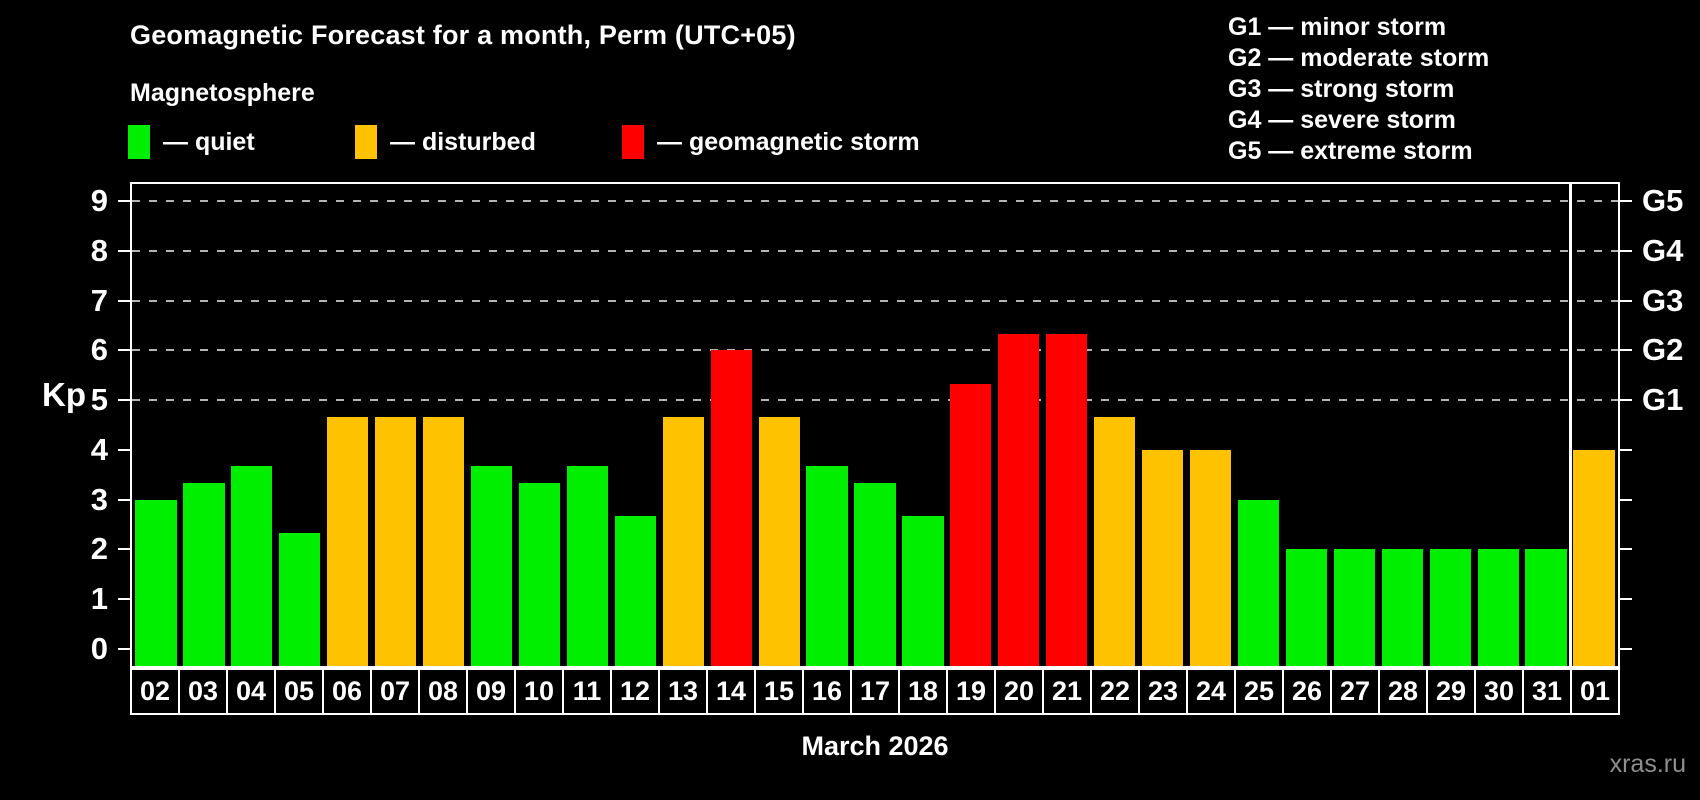  What do you see at coordinates (539, 691) in the screenshot?
I see `day-label-10: 10` at bounding box center [539, 691].